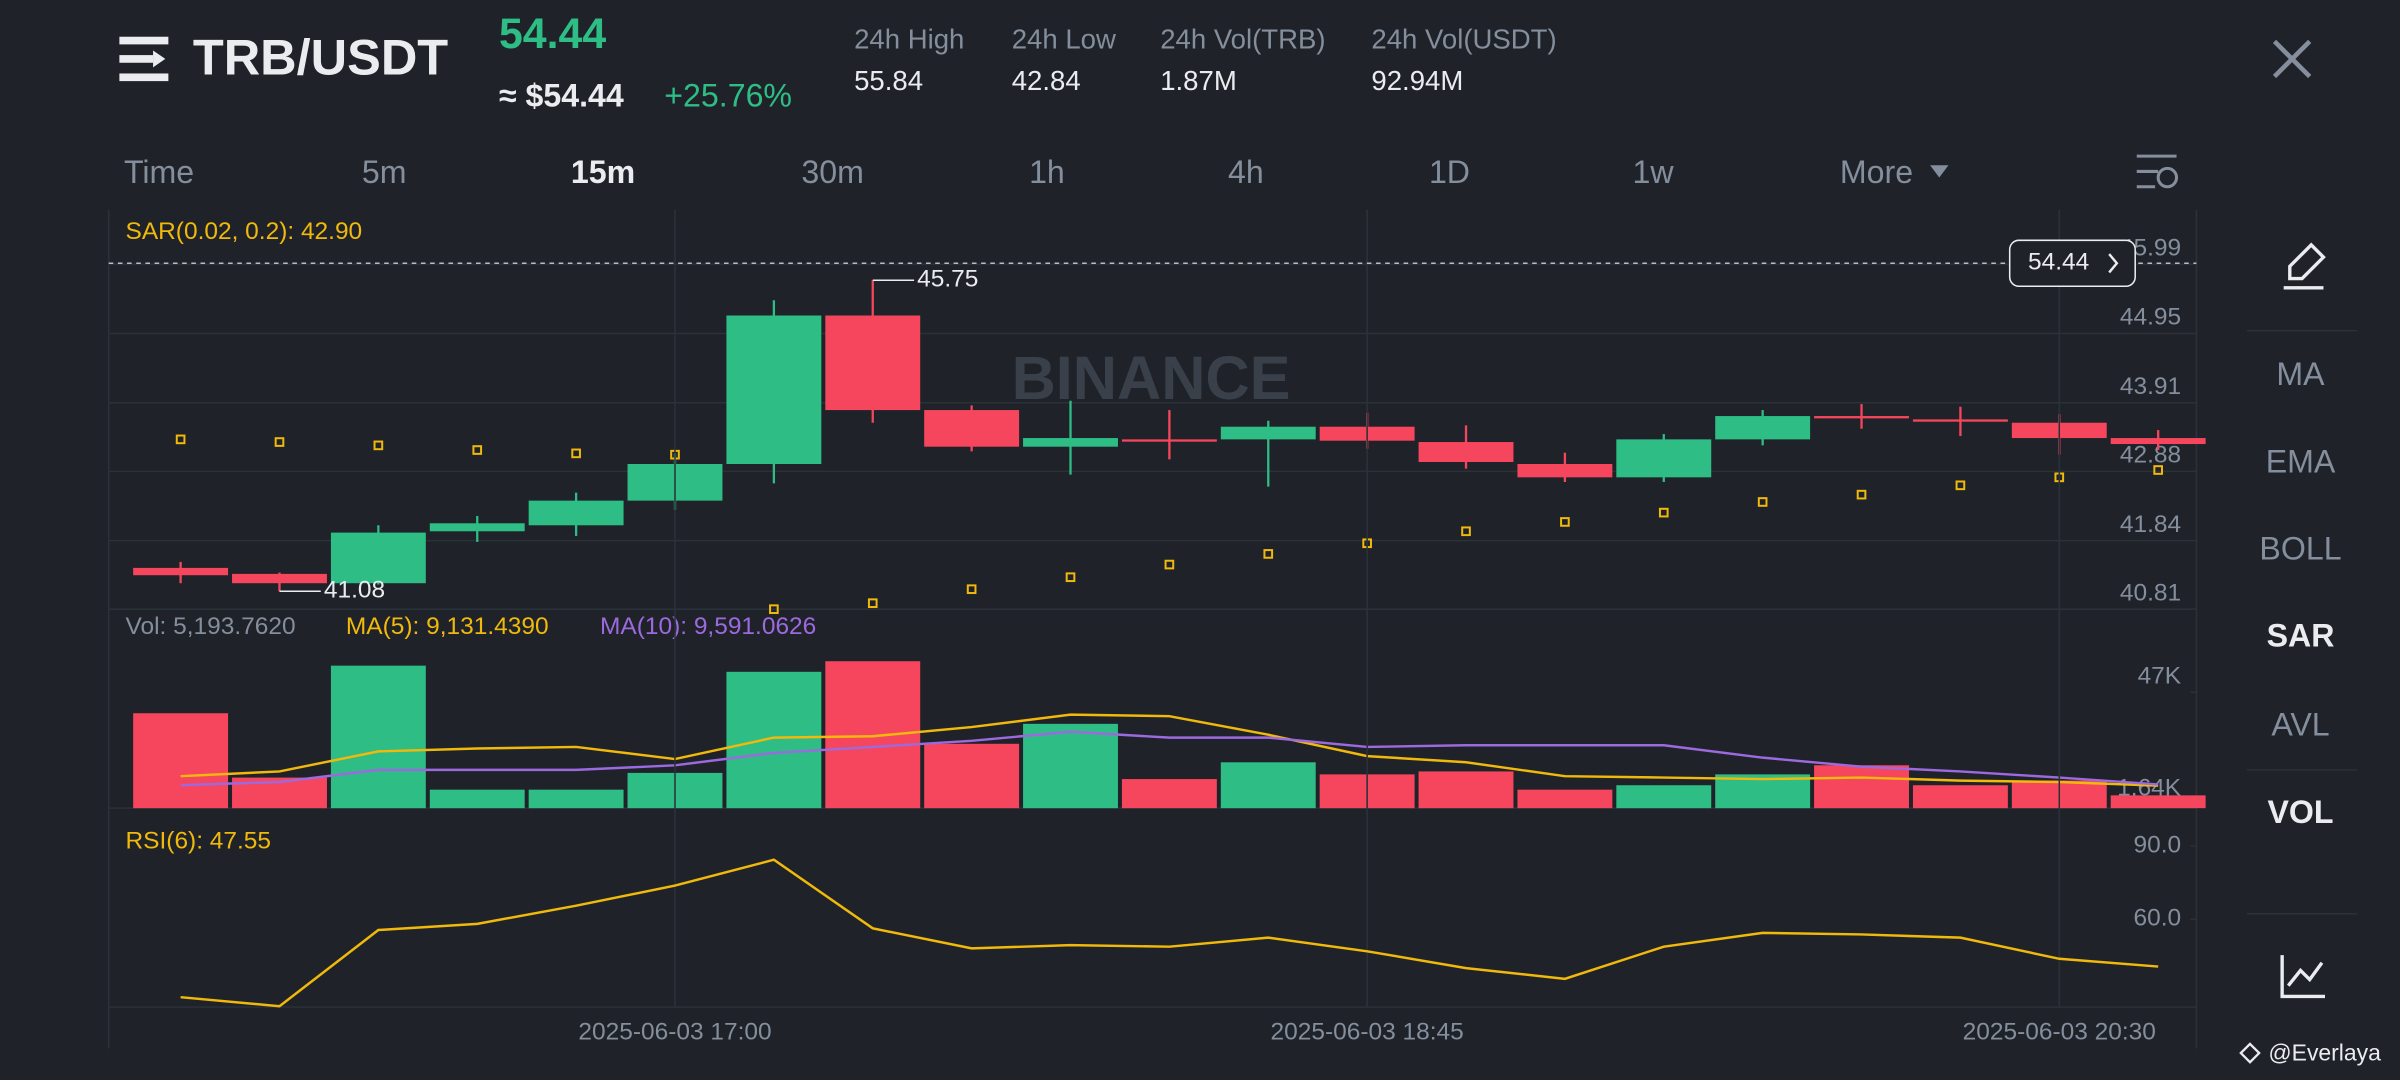  I want to click on y-tick-label: 44.95, so click(2150, 317).